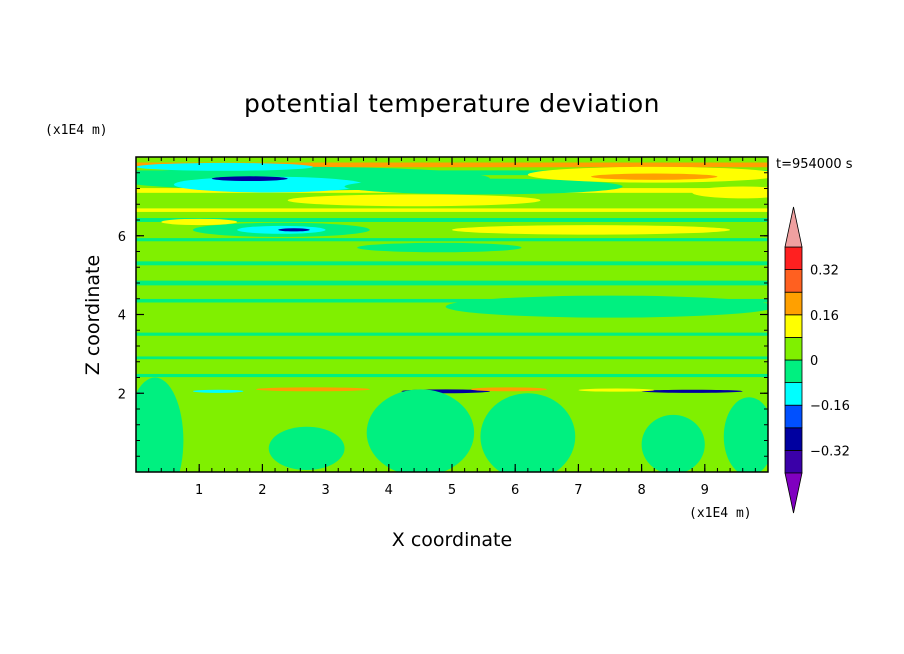 The image size is (904, 654). What do you see at coordinates (262, 490) in the screenshot?
I see `x-tick-label: 2` at bounding box center [262, 490].